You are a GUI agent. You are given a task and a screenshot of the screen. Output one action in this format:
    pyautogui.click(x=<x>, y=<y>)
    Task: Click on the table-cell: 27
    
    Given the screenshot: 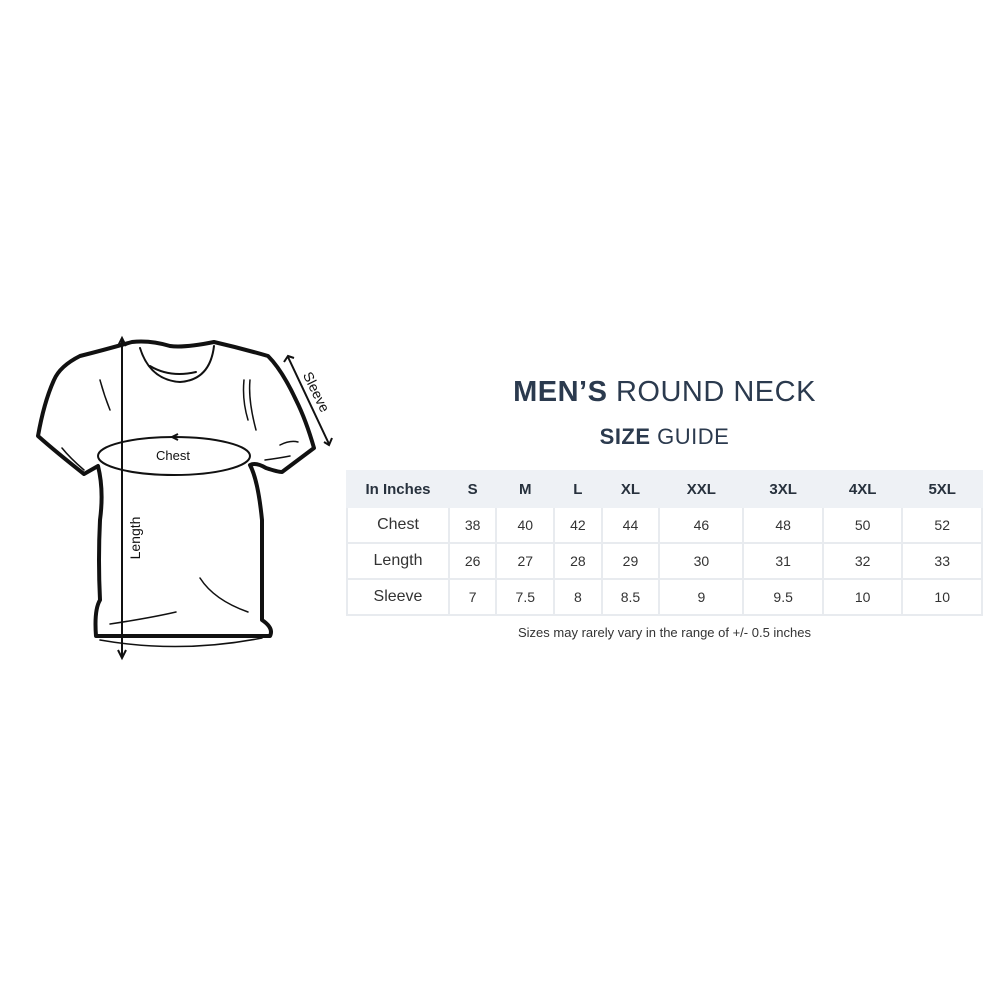 What is the action you would take?
    pyautogui.click(x=525, y=561)
    